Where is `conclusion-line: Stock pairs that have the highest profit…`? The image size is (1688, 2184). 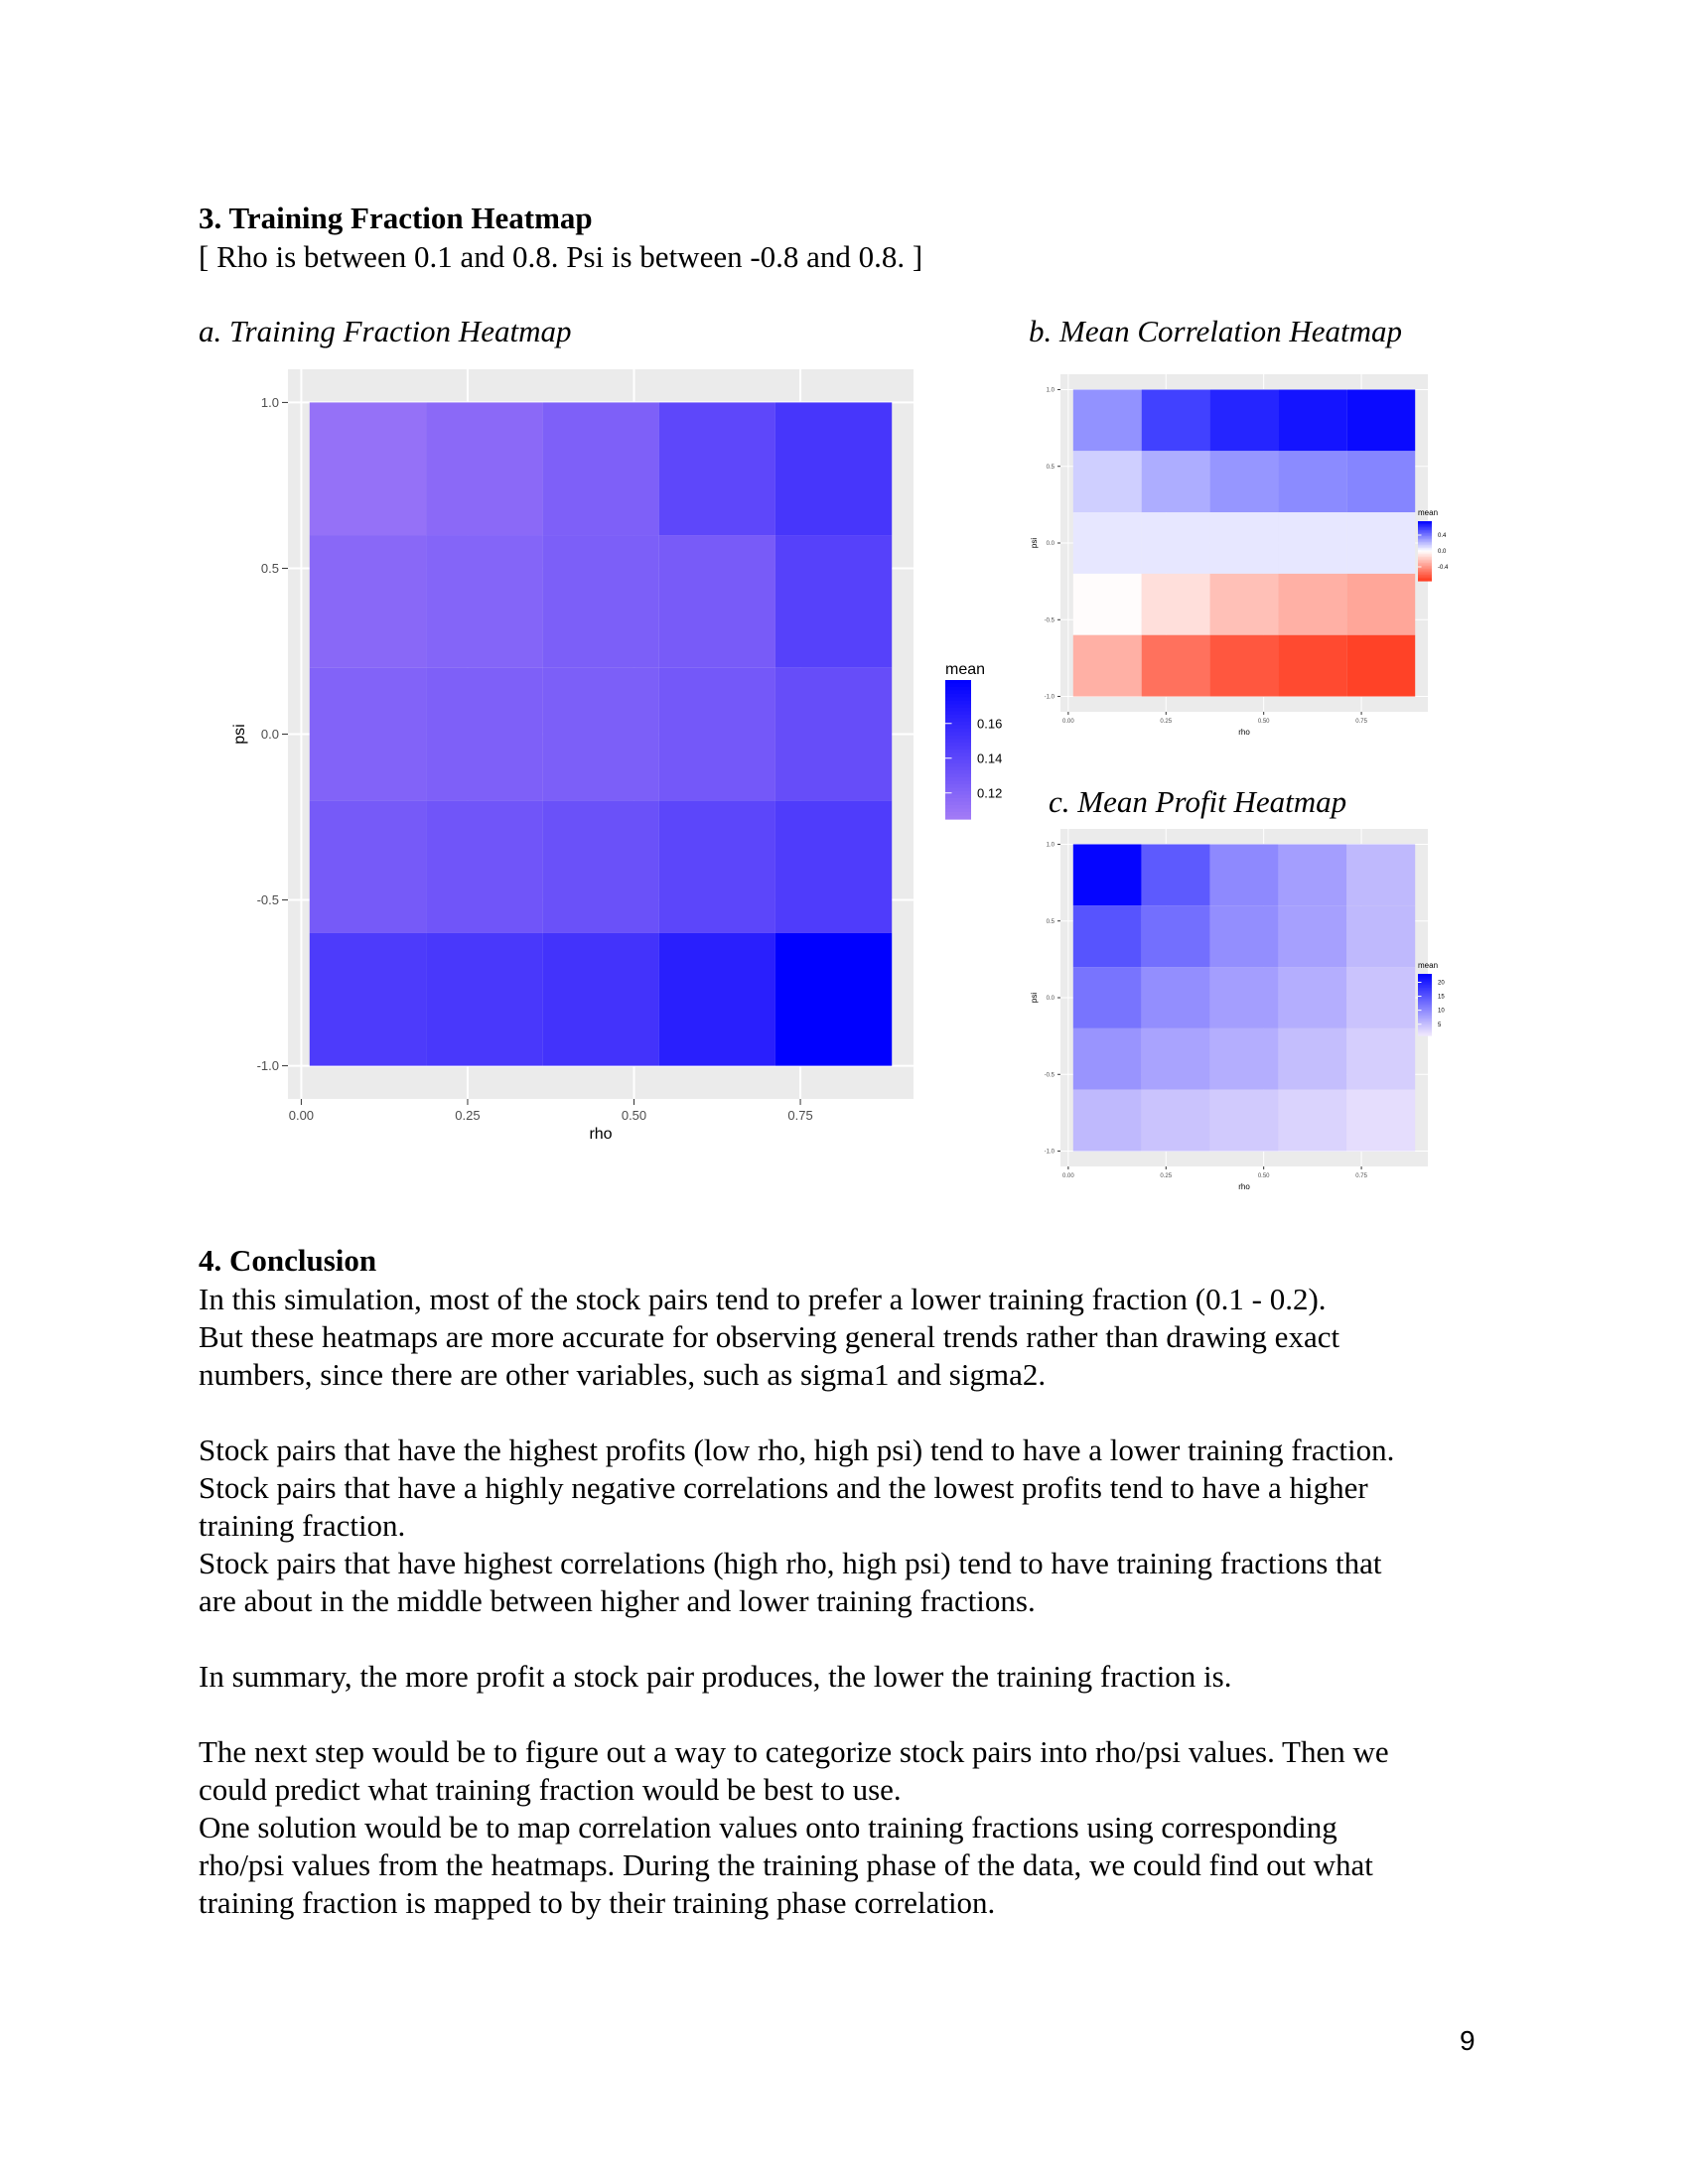 conclusion-line: Stock pairs that have the highest profit… is located at coordinates (797, 1450).